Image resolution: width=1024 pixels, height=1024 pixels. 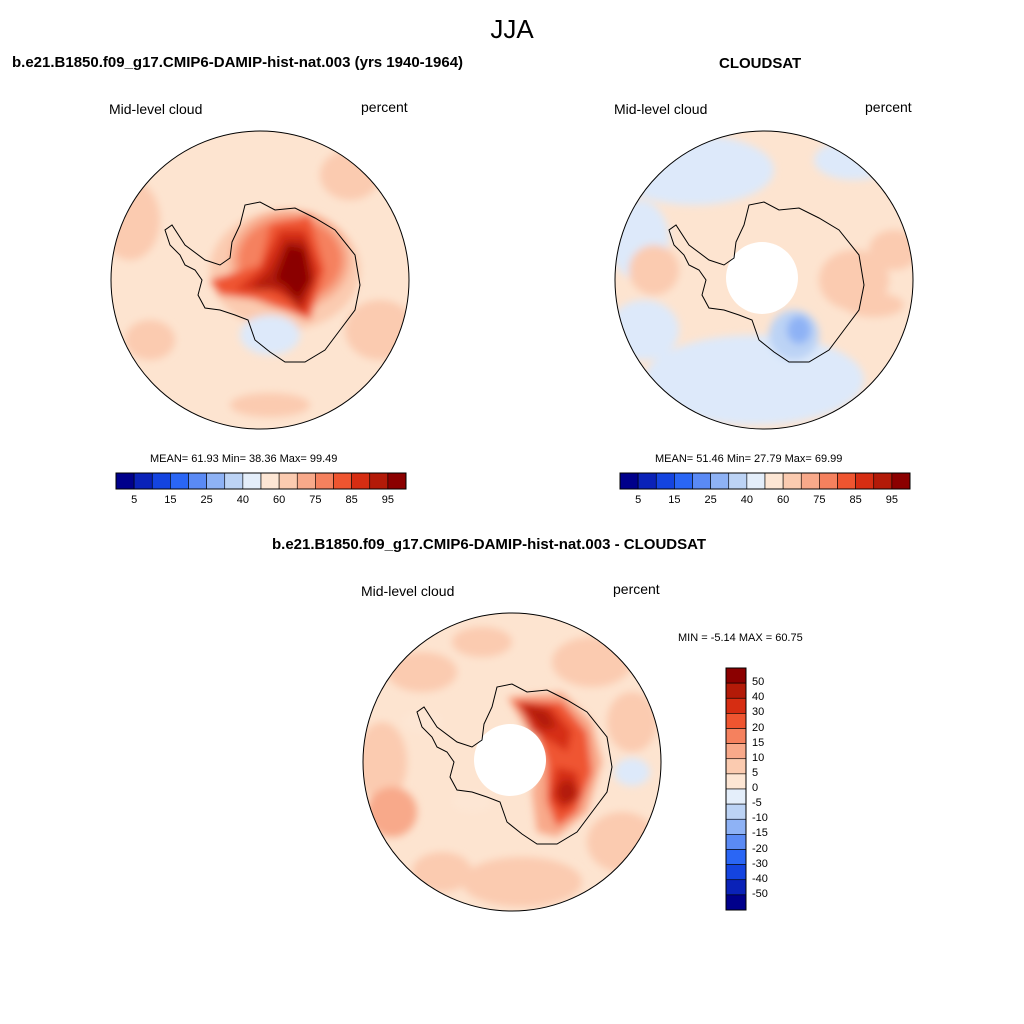 I want to click on colorbar-tick-label: -30, so click(x=760, y=863).